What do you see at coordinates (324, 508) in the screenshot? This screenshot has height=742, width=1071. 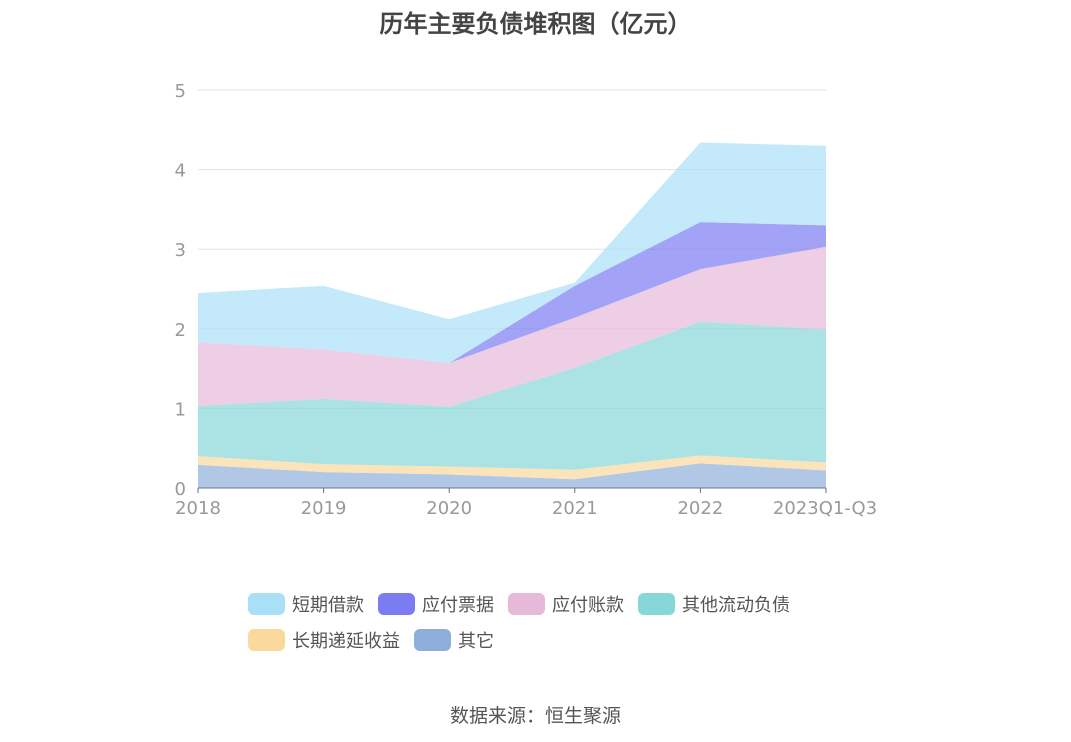 I see `x-tick-label: 2019` at bounding box center [324, 508].